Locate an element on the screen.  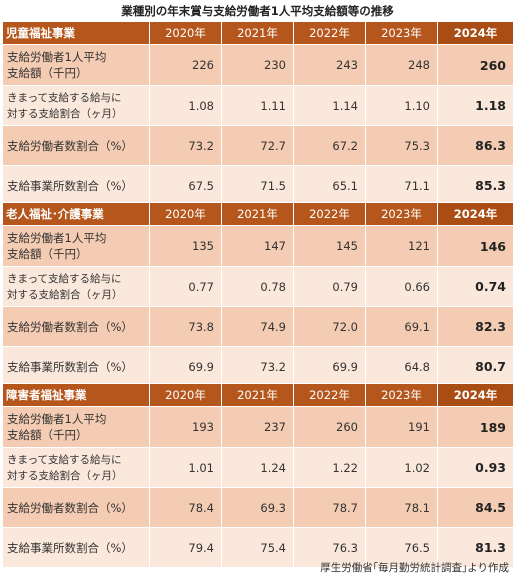
section-name: 障害者福祉事業 is located at coordinates (76, 395).